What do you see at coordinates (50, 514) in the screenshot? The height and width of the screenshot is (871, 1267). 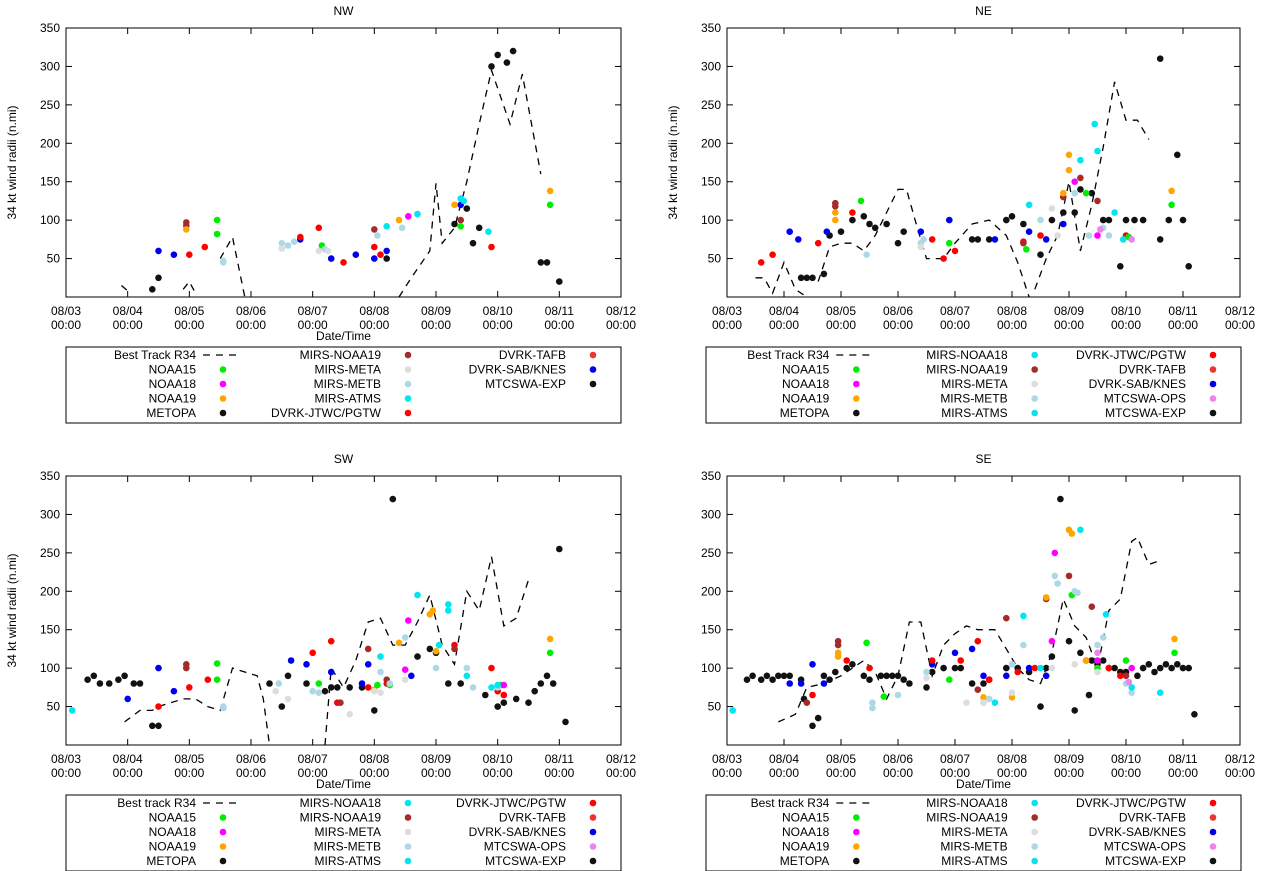 I see `y-tick-label: 300` at bounding box center [50, 514].